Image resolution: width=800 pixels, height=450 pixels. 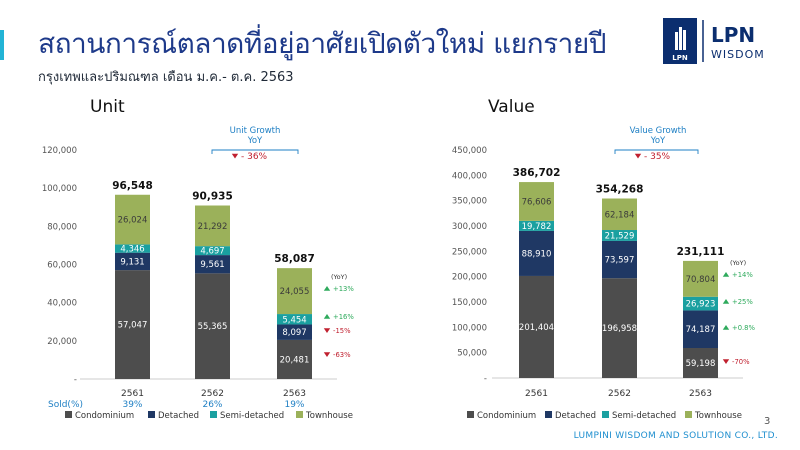 I want to click on chart-title: Unit, so click(x=107, y=107).